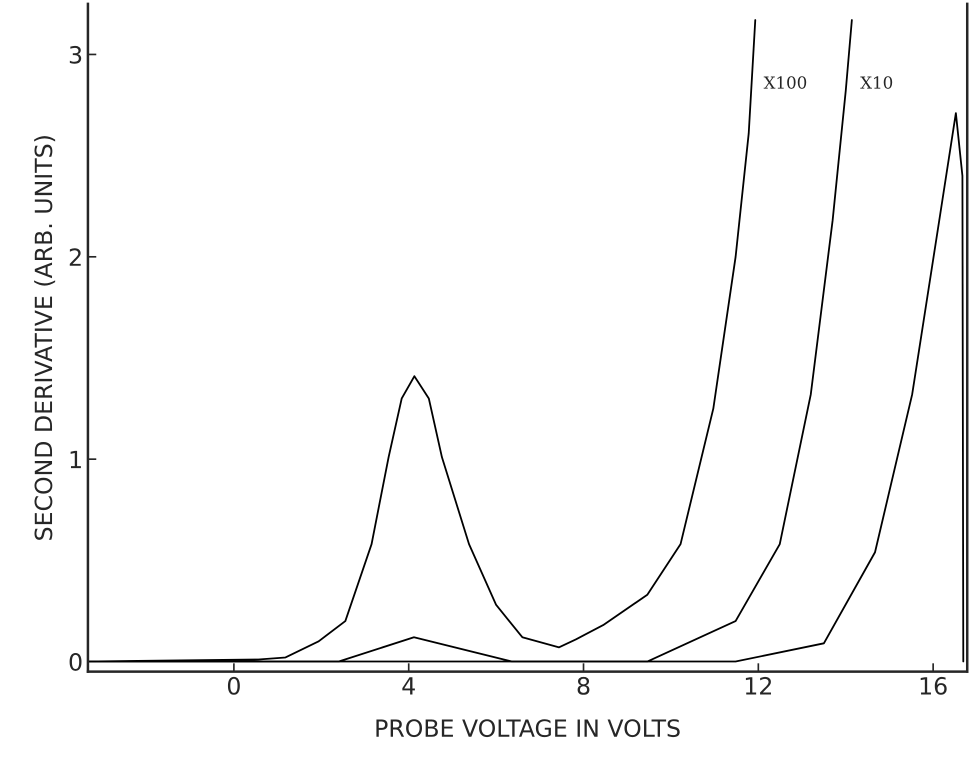 This screenshot has height=772, width=977. Describe the element at coordinates (75, 257) in the screenshot. I see `y-tick-label: 2` at that location.